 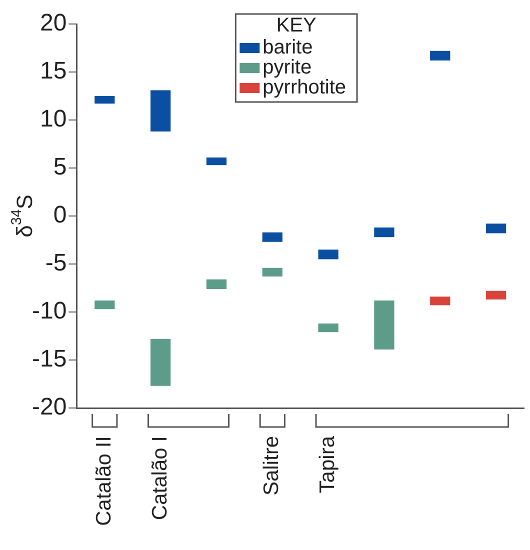 I want to click on x-tick-label: Catalão I, so click(x=160, y=478).